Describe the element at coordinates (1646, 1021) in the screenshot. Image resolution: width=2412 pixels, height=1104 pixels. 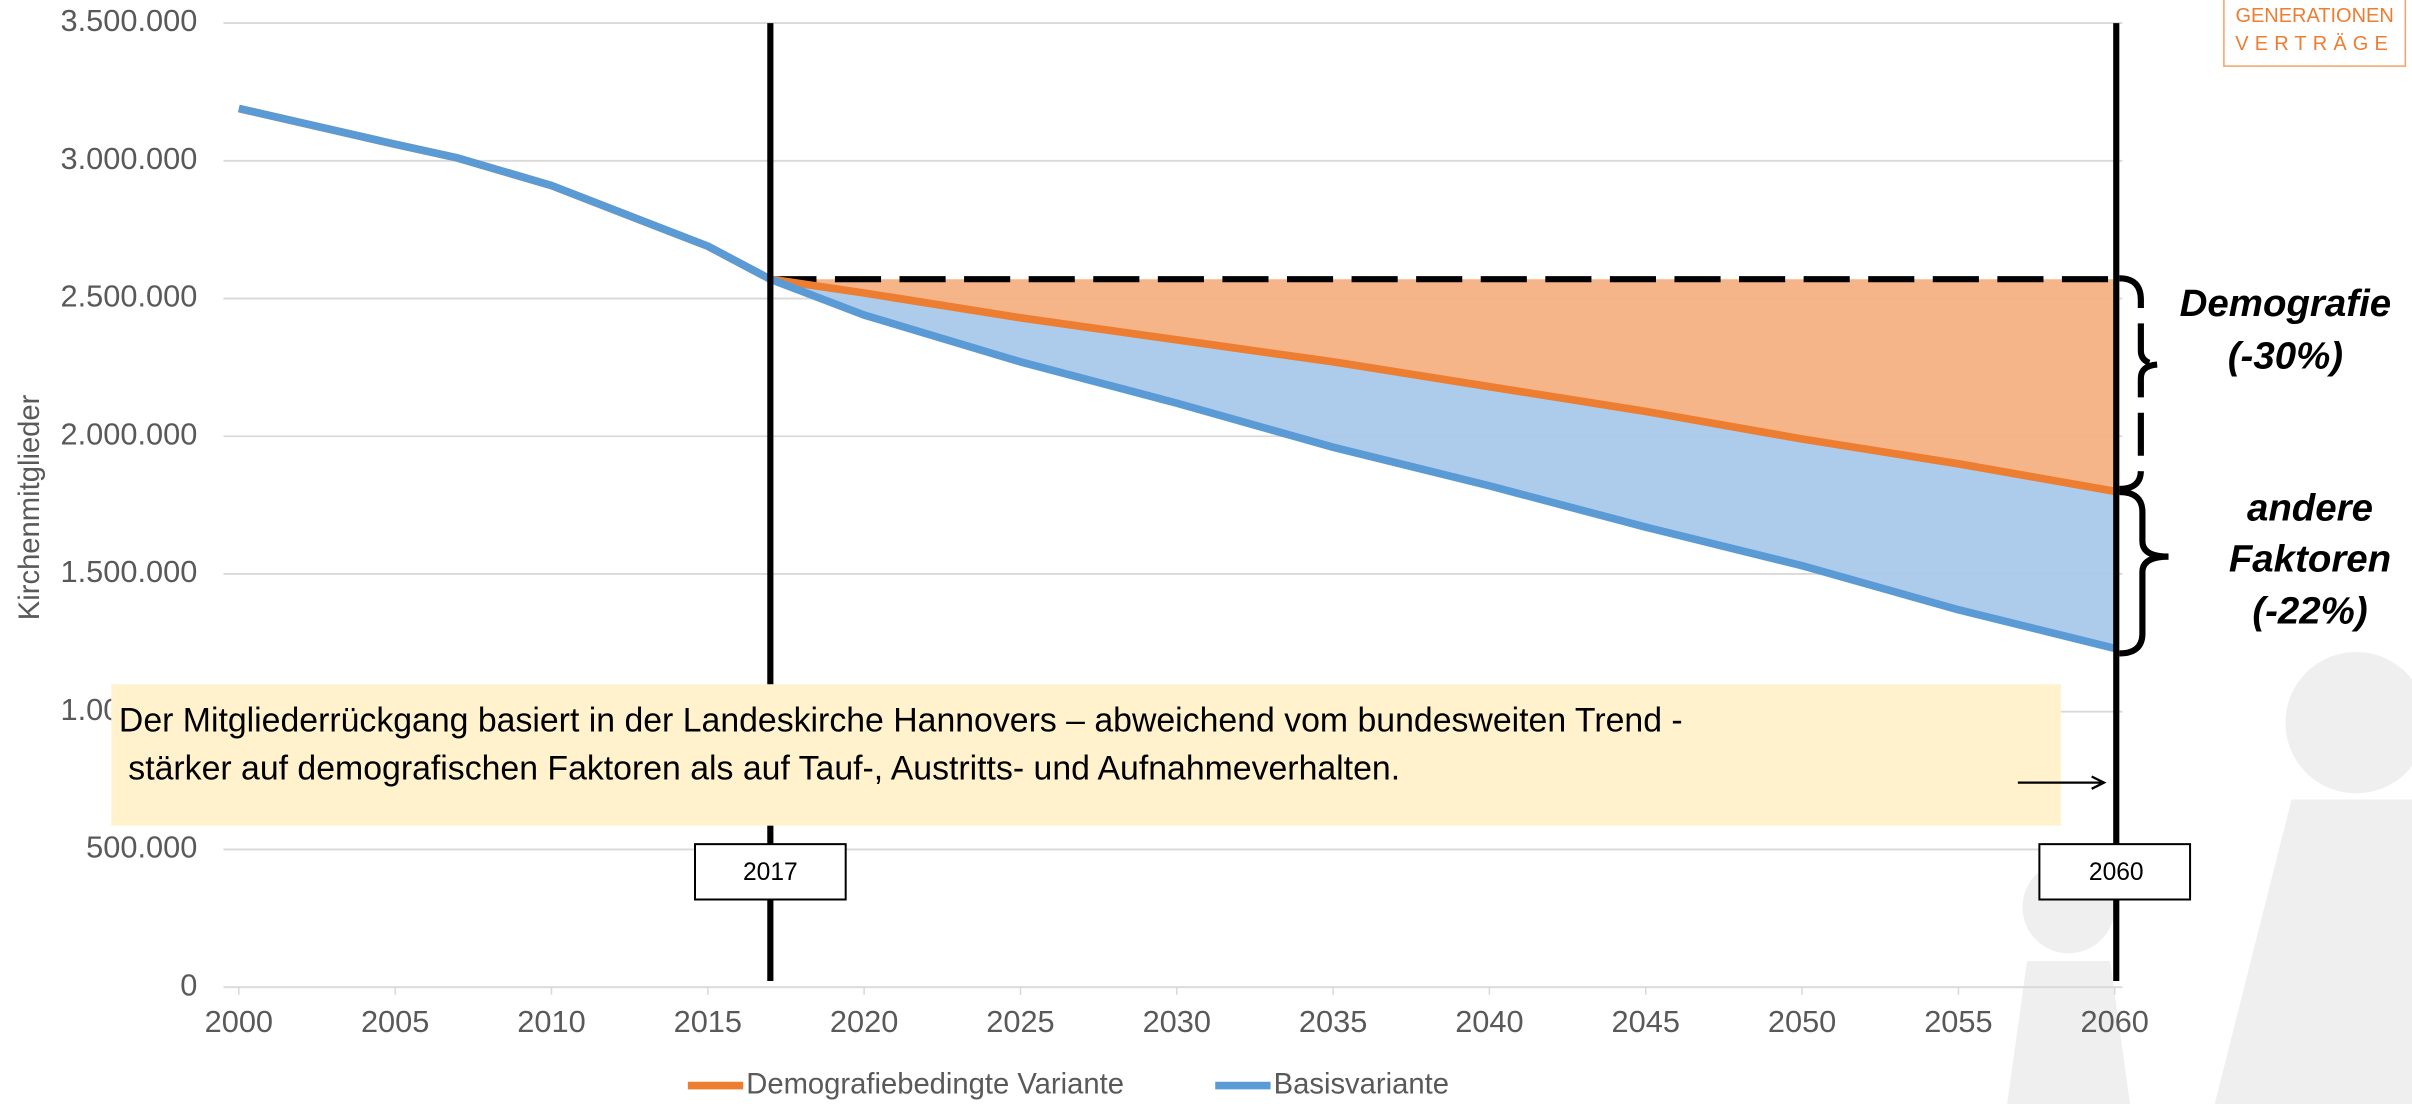
I see `x-tick-label: 2045` at that location.